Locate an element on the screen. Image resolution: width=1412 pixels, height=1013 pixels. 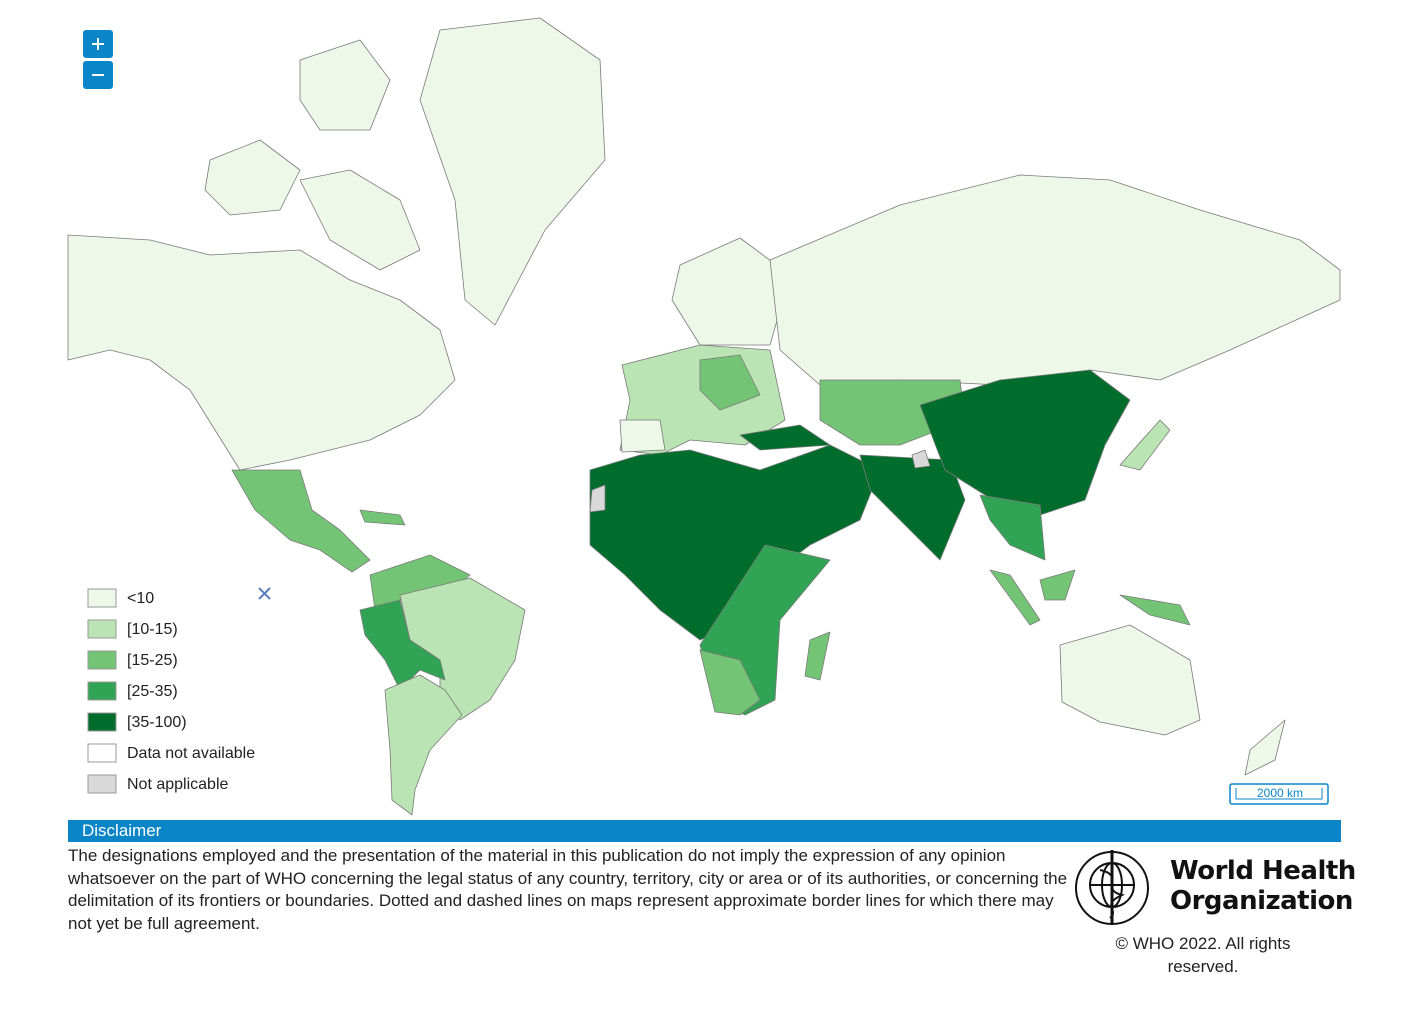
legend-label: [35-100) is located at coordinates (157, 722).